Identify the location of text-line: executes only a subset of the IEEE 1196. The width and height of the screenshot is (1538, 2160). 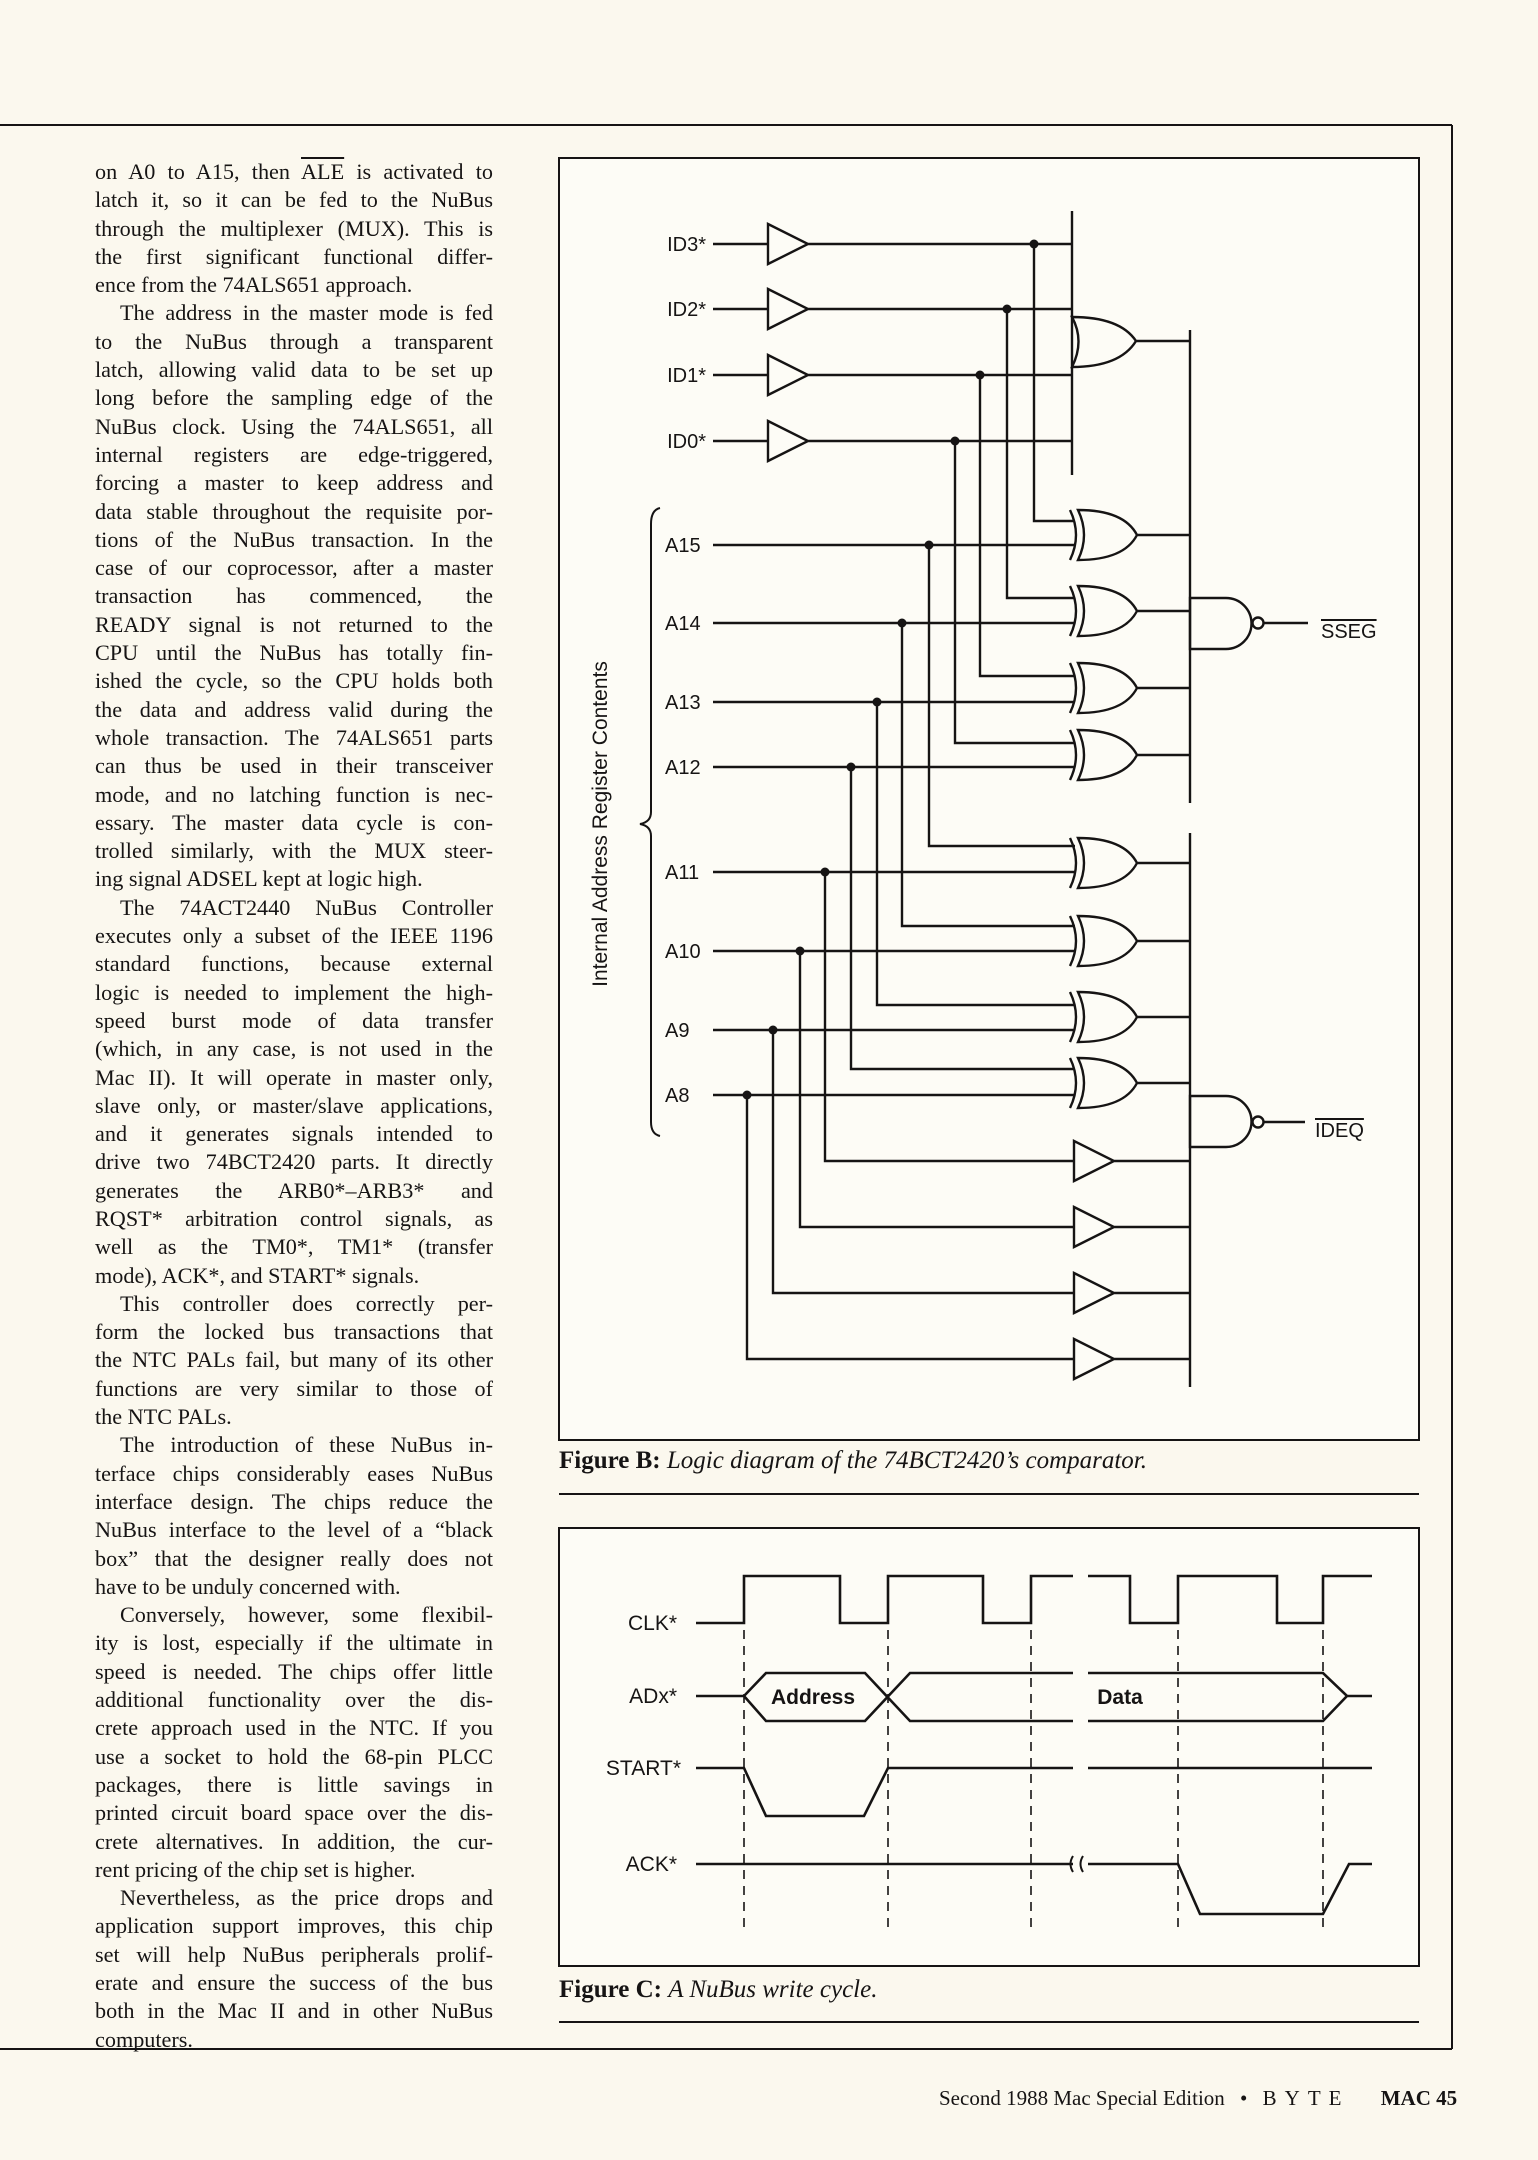
(294, 936).